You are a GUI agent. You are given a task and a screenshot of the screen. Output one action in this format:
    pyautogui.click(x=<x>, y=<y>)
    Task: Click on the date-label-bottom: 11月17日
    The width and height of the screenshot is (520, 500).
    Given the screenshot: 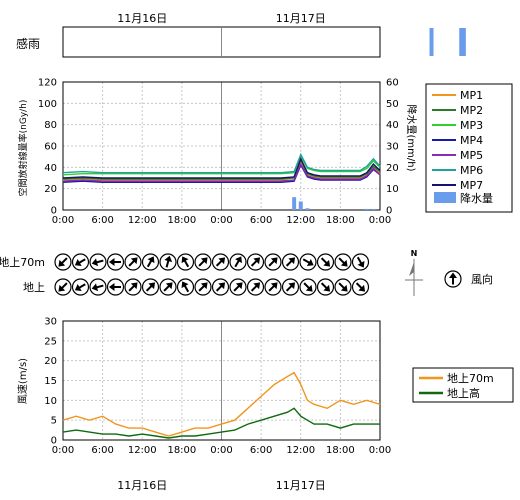 What is the action you would take?
    pyautogui.click(x=301, y=485)
    